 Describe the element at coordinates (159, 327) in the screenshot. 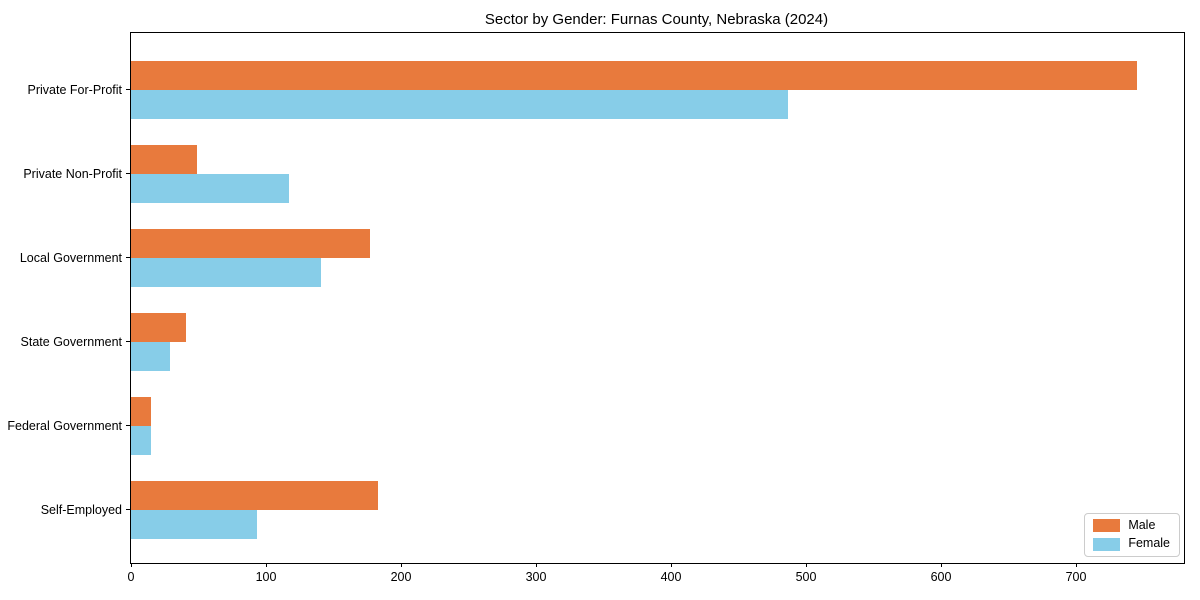

I see `bar-male-state-government` at that location.